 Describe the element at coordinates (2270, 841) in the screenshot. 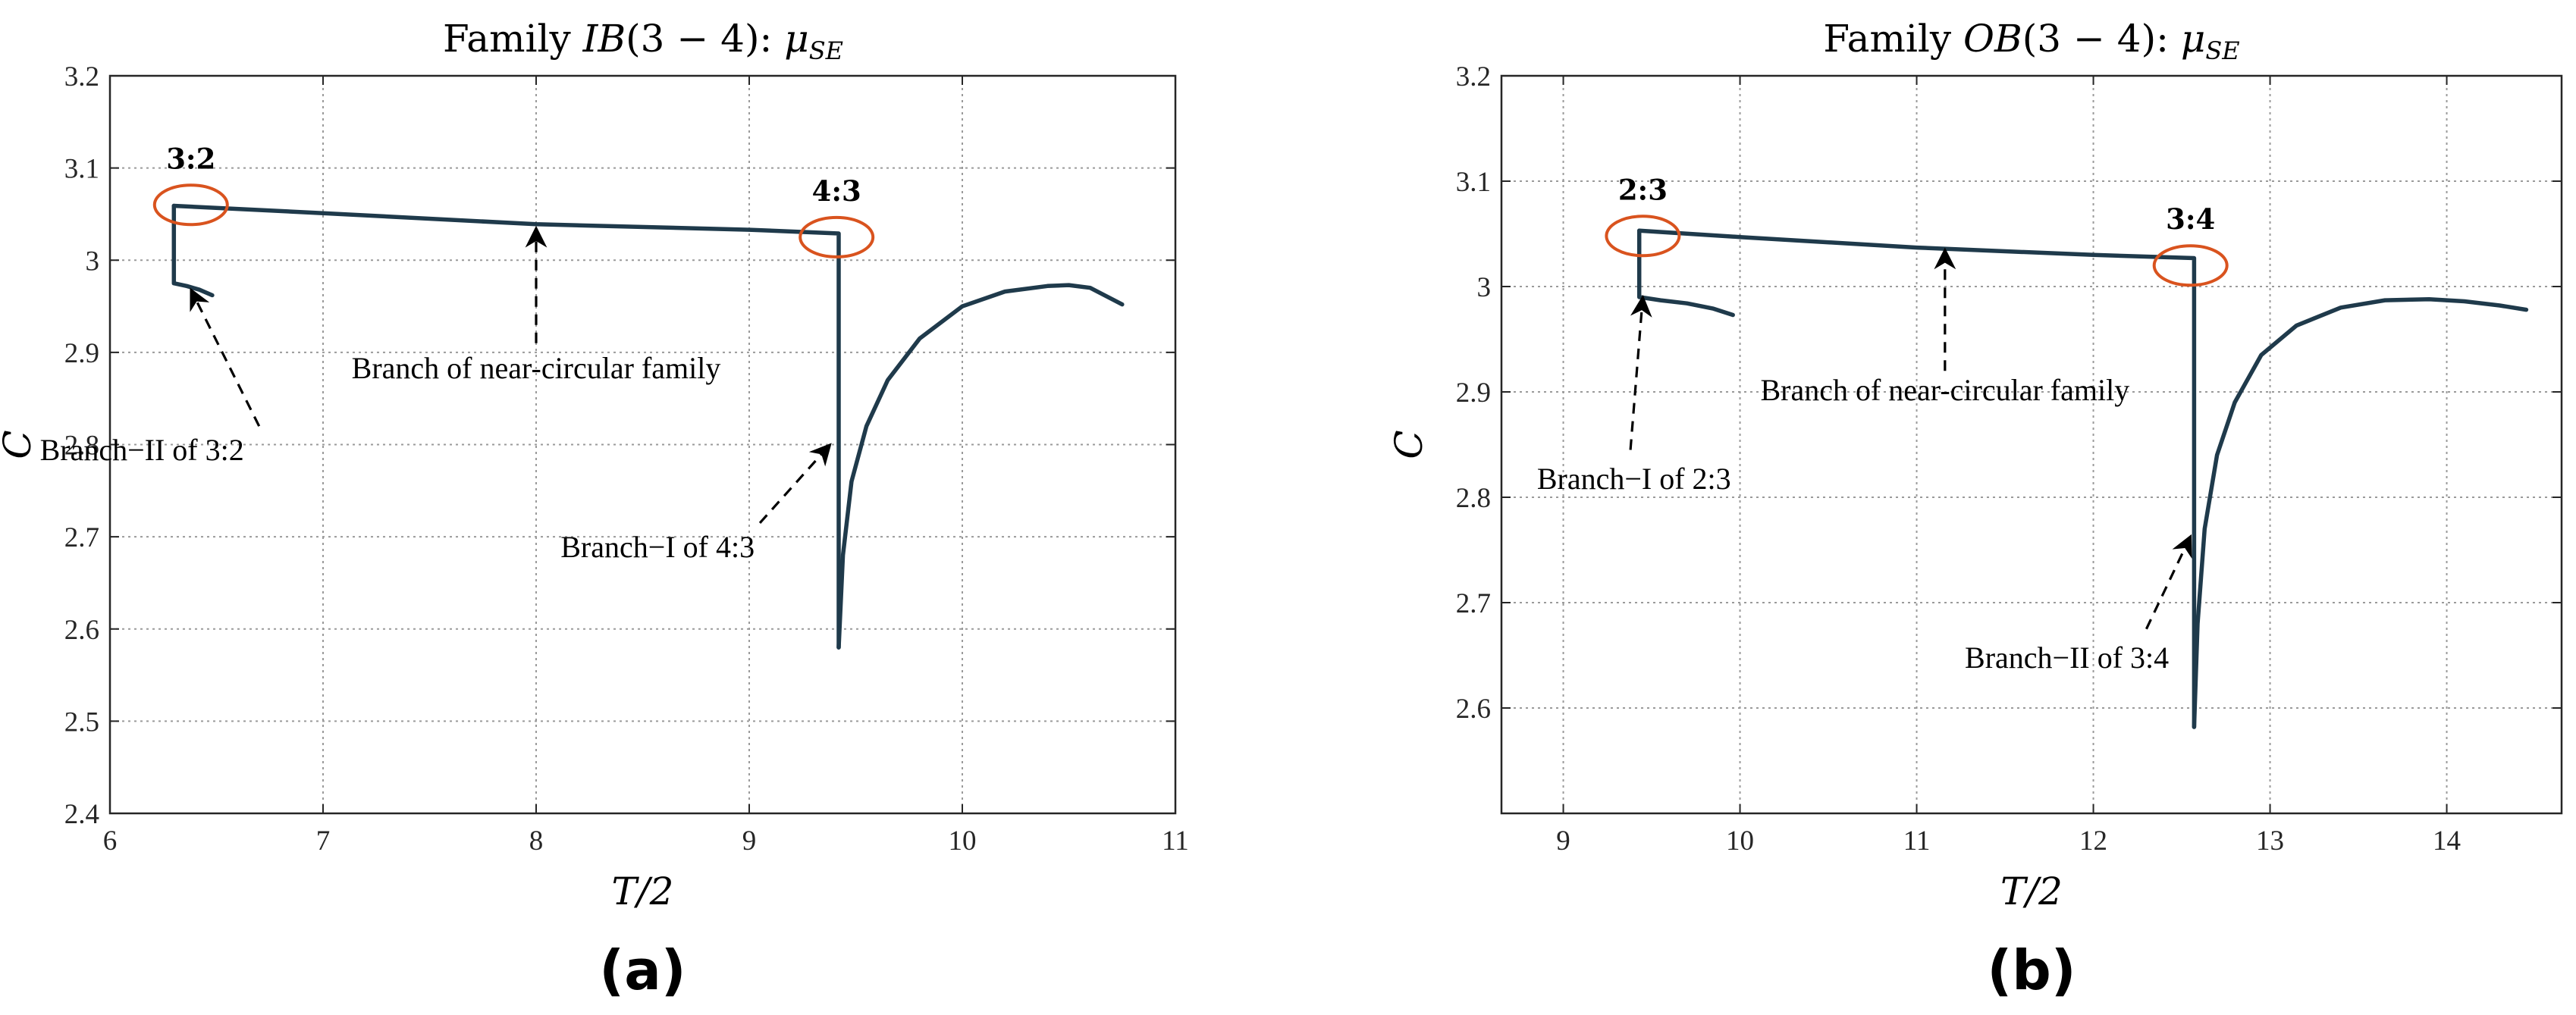

I see `x-tick-label: 13` at that location.